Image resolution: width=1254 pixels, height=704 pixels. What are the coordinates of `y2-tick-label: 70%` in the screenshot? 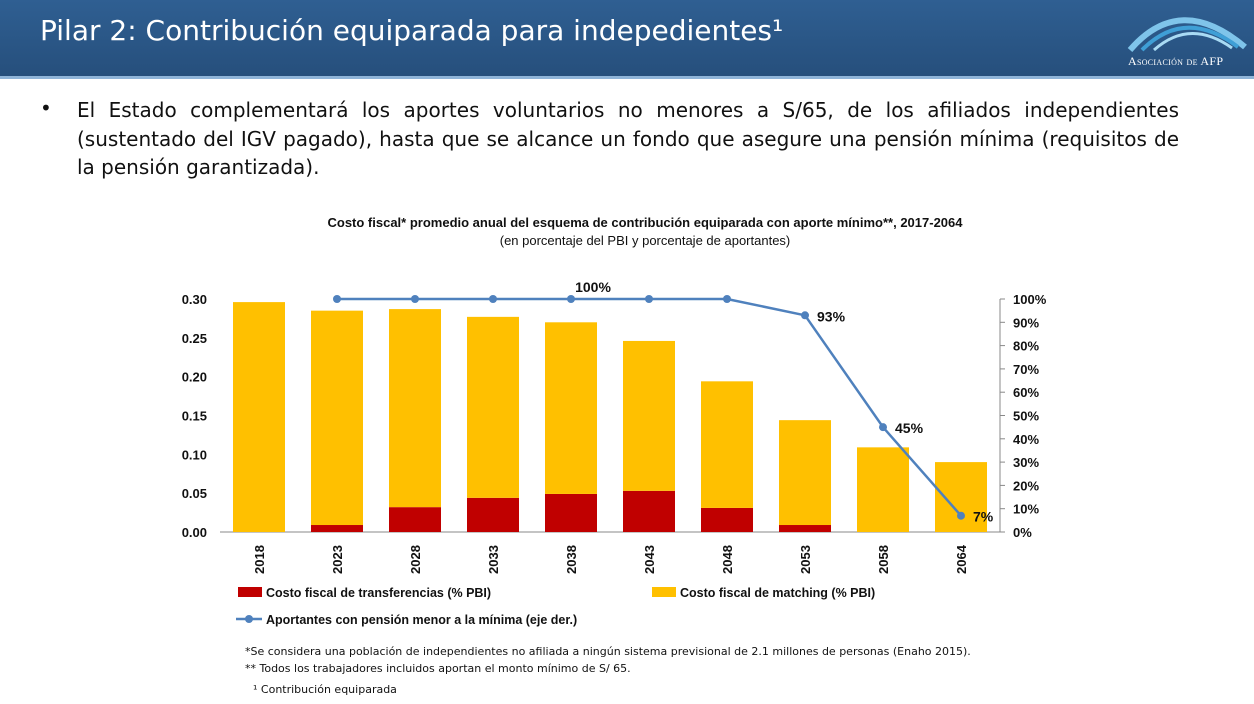 It's located at (1026, 369).